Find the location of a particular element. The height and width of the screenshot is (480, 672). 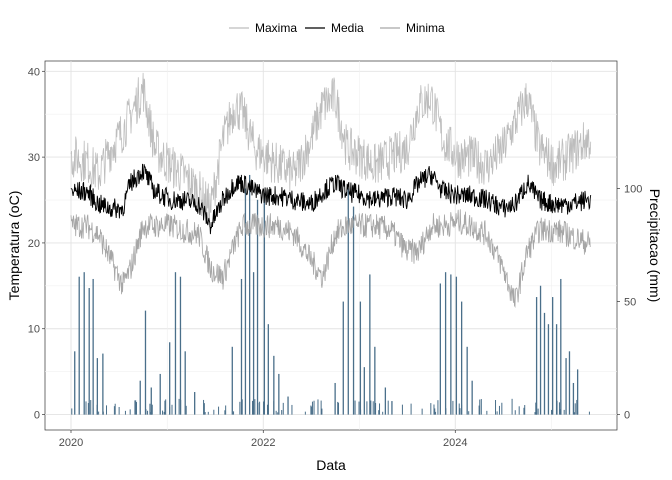

legend-label-maxima: Maxima is located at coordinates (276, 28).